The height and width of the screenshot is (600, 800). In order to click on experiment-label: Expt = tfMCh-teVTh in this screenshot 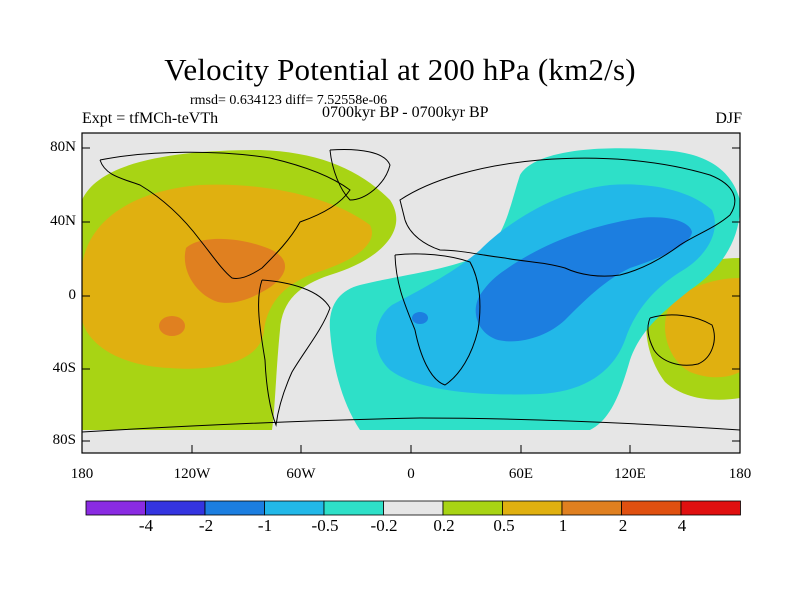, I will do `click(150, 118)`.